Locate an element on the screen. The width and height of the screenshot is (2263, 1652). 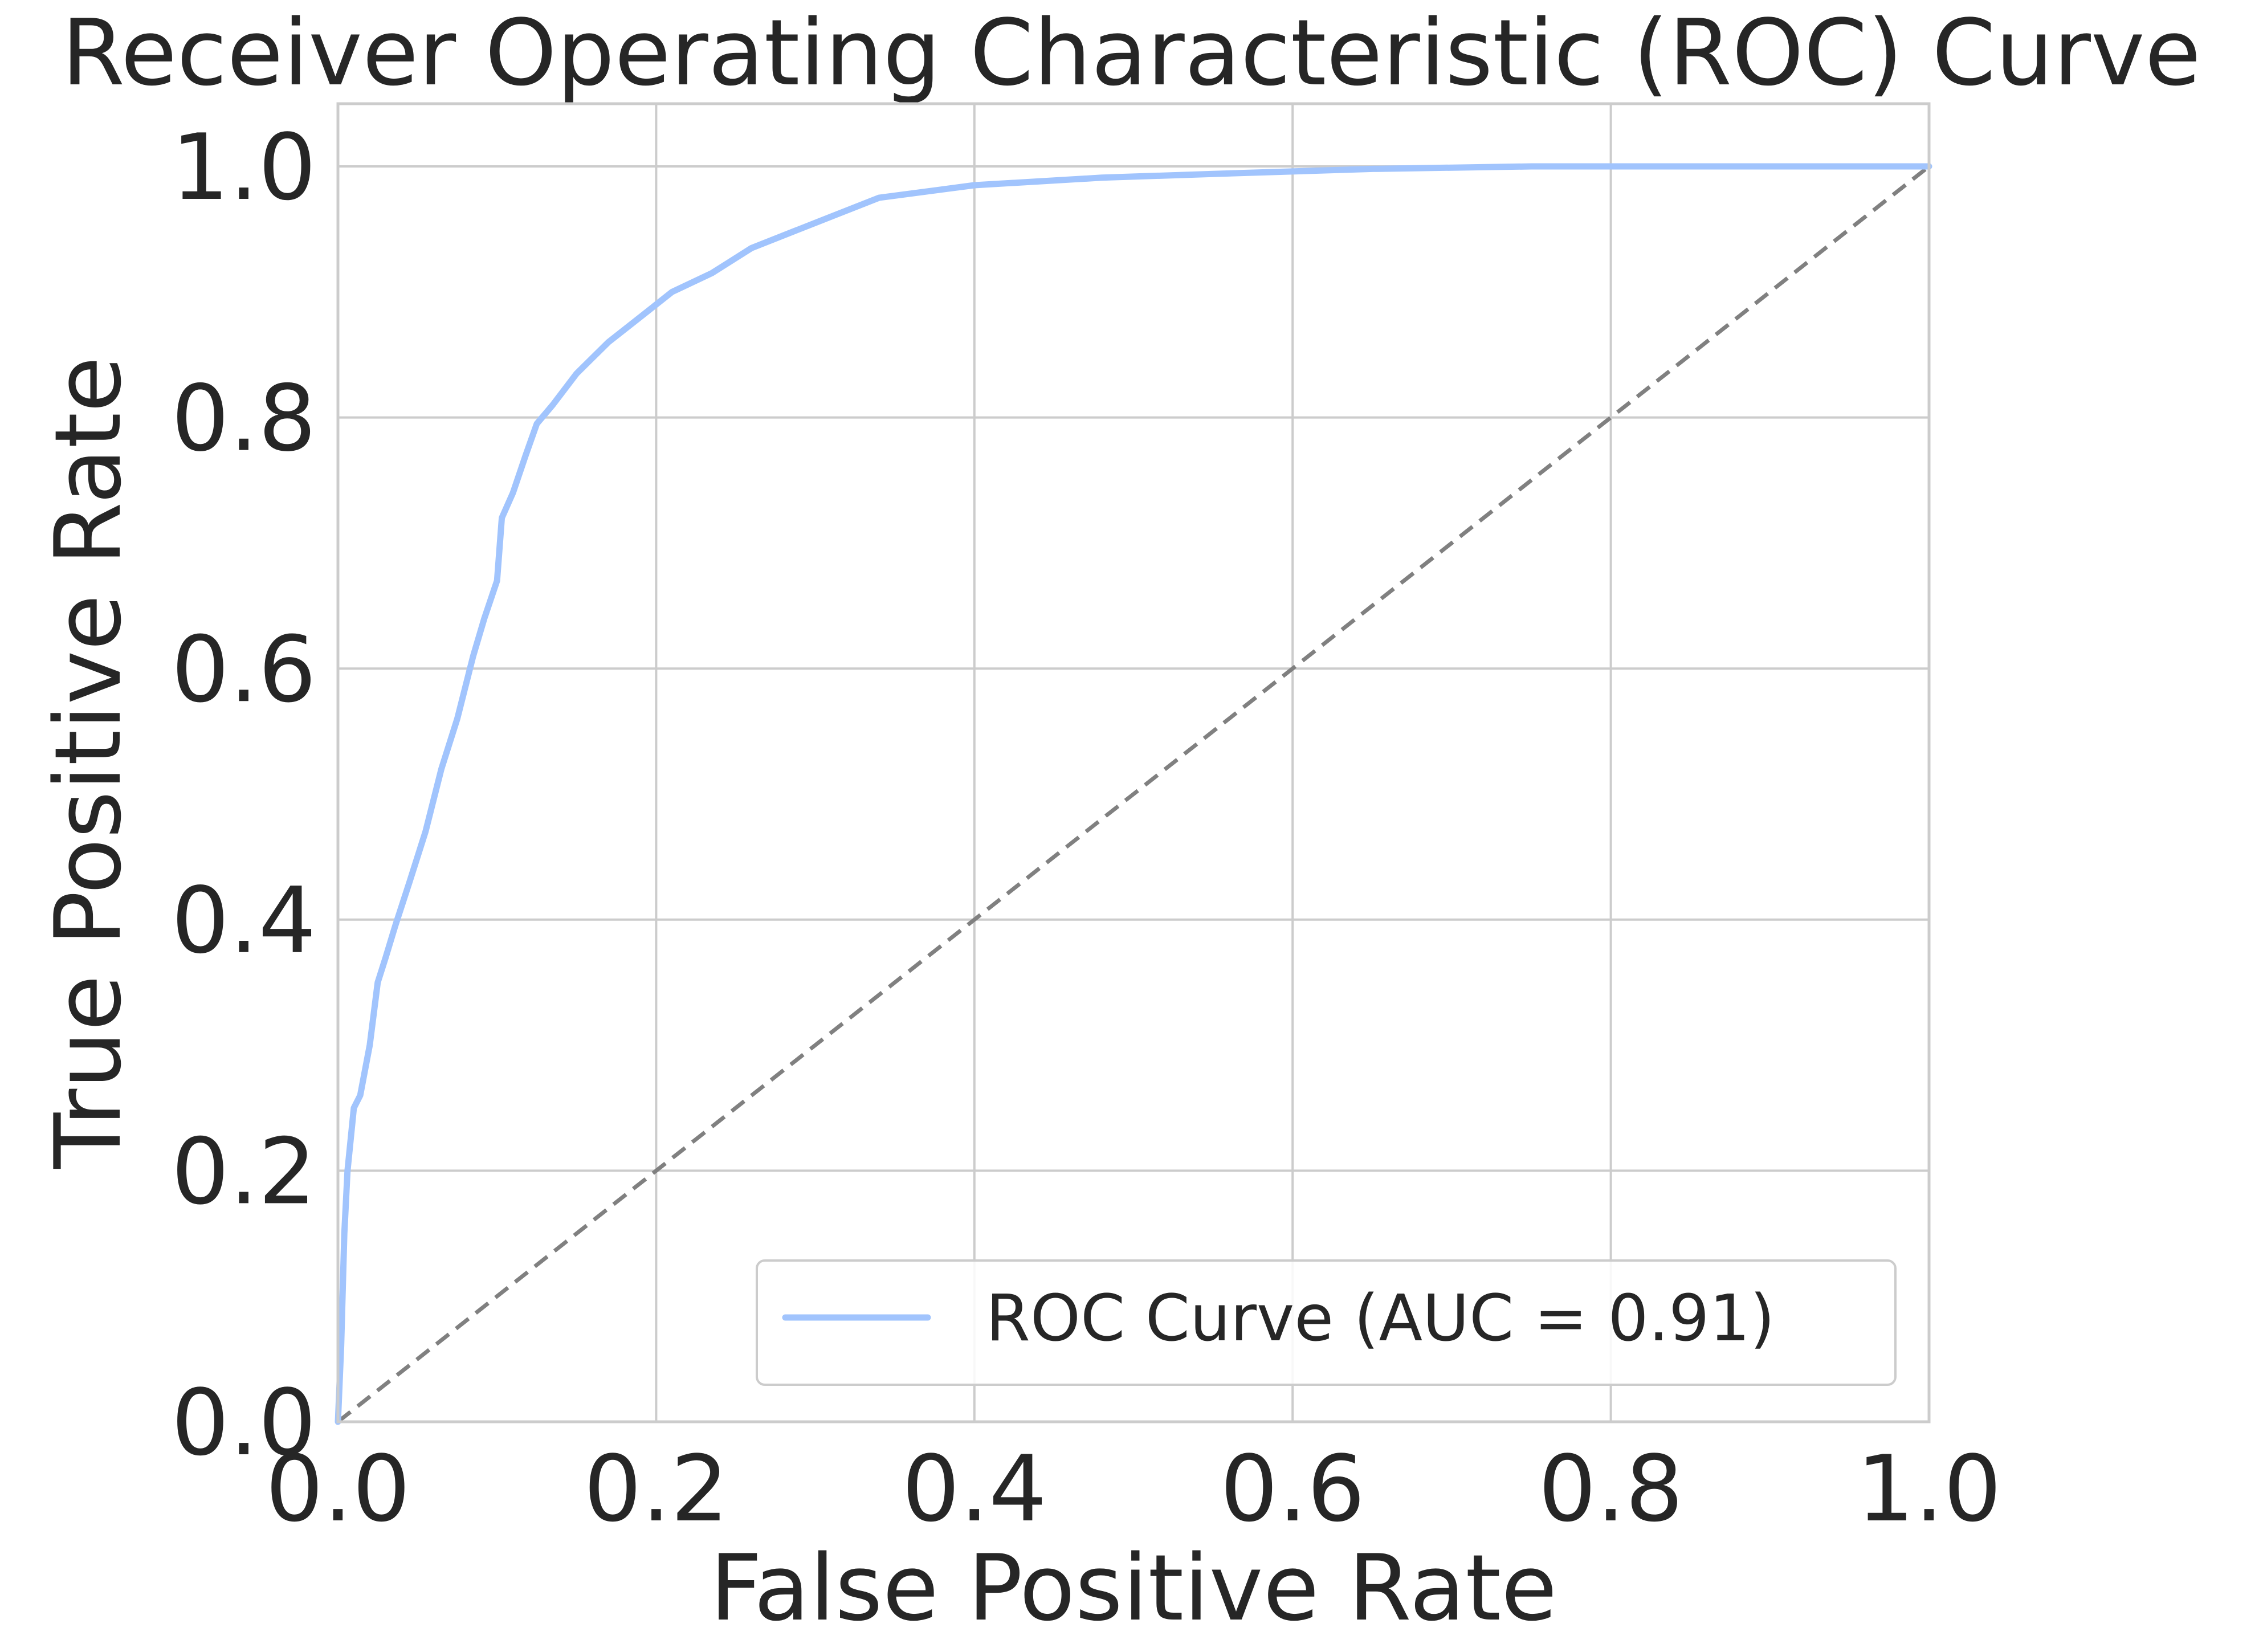
y-tick-label-5: 1.0 is located at coordinates (244, 167).